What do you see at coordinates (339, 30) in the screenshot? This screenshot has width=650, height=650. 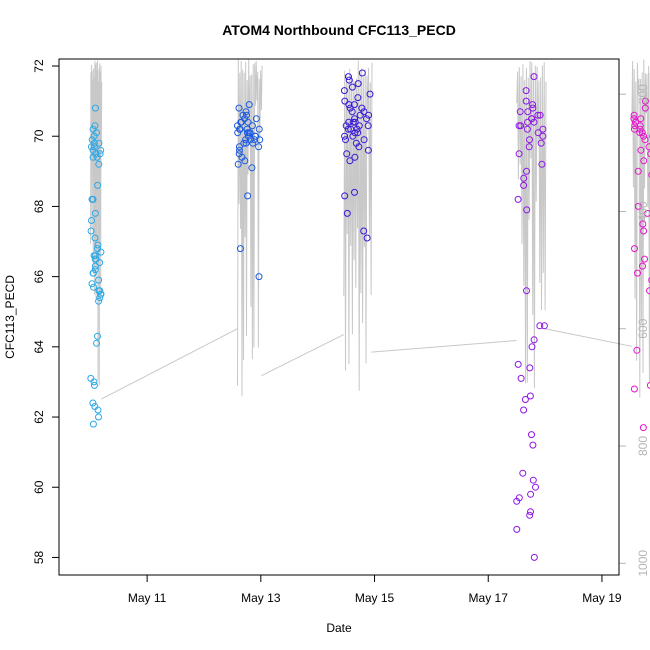 I see `chart-title: ATOM4 Northbound CFC113_PECD` at bounding box center [339, 30].